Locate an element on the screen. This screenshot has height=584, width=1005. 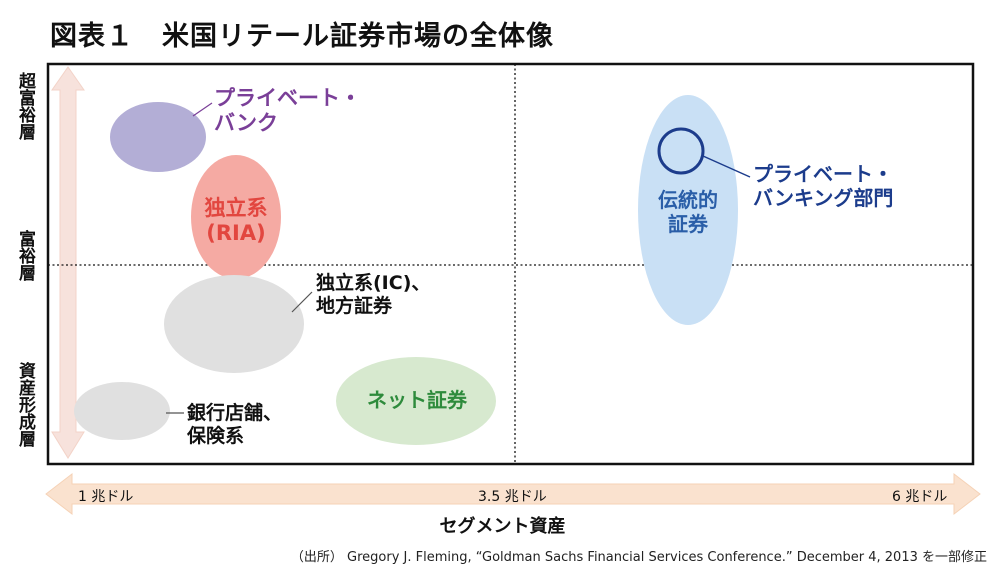
online-ellipse is located at coordinates (416, 401).